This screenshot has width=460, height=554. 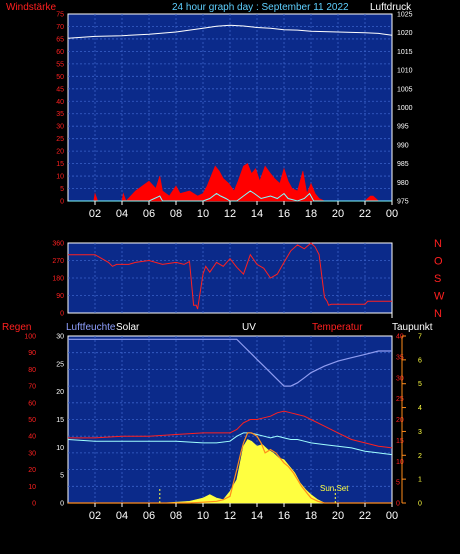 What do you see at coordinates (257, 516) in the screenshot?
I see `p3-xtick-label: 14` at bounding box center [257, 516].